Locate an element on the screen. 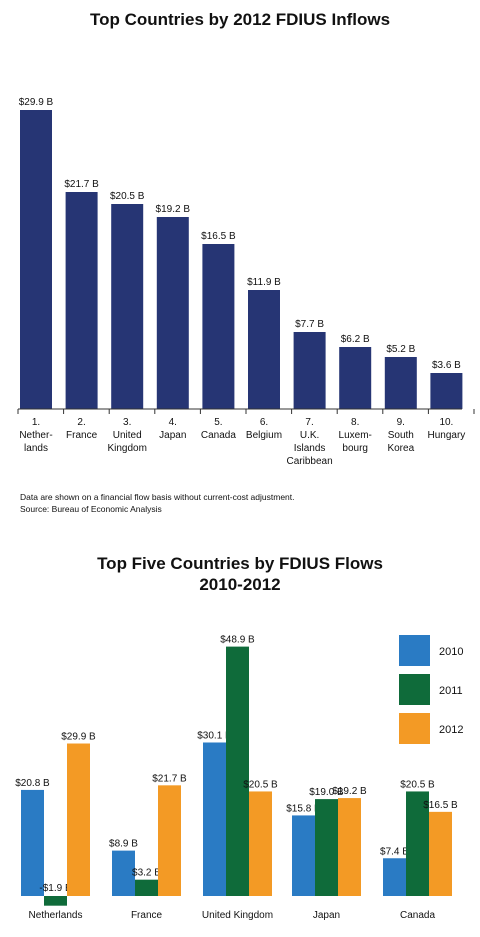 Image resolution: width=480 pixels, height=937 pixels. chart2-value-label: $7.4 B is located at coordinates (394, 851).